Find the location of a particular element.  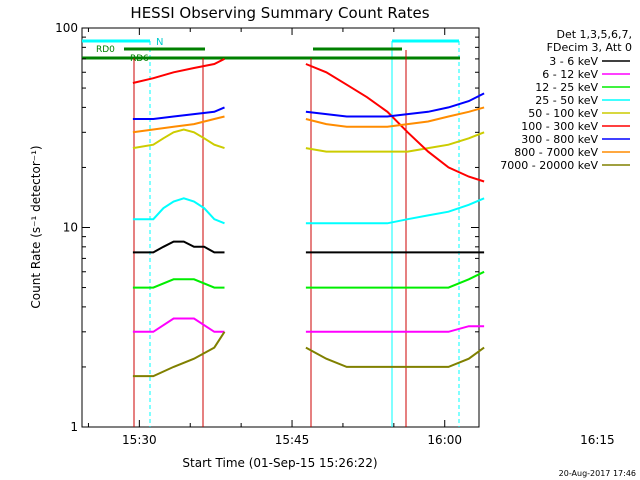

timestamp: 20-Aug-2017 17:46 is located at coordinates (597, 473).